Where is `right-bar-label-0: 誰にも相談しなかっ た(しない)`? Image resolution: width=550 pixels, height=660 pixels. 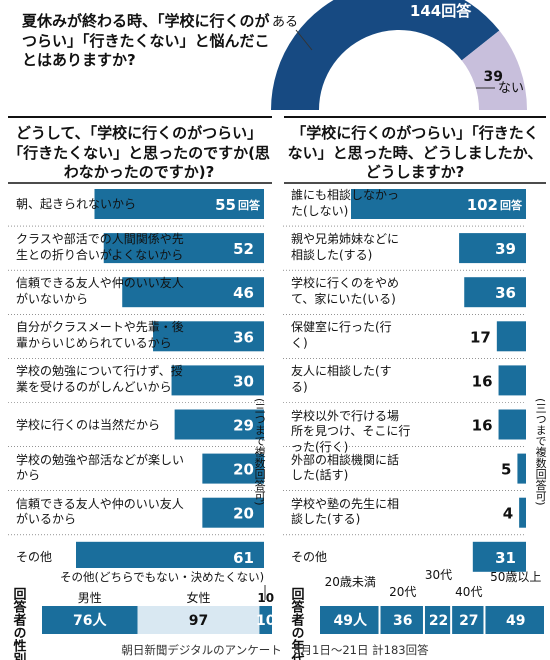 right-bar-label-0: 誰にも相談しなかっ た(しない) is located at coordinates (345, 203).